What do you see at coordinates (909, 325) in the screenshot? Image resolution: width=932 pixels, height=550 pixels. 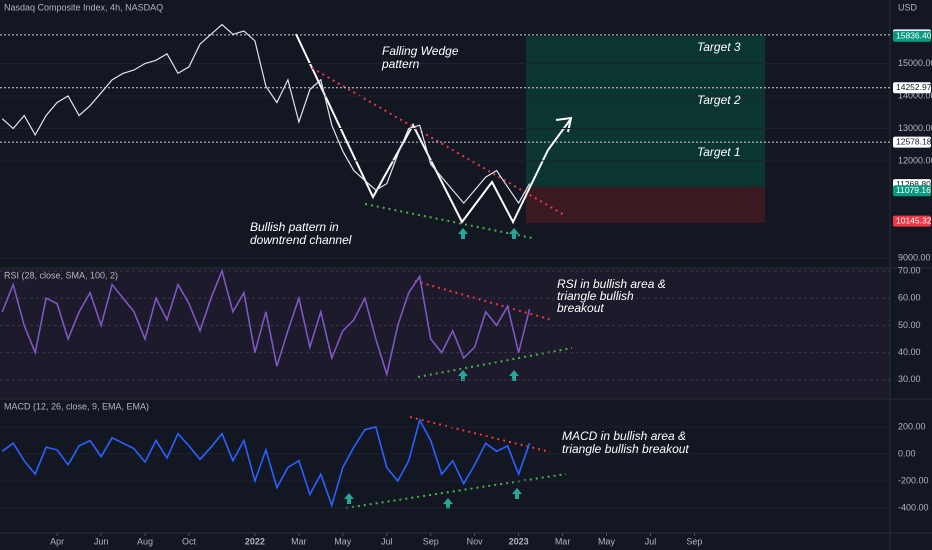 I see `y-tick-label: 50.00` at bounding box center [909, 325].